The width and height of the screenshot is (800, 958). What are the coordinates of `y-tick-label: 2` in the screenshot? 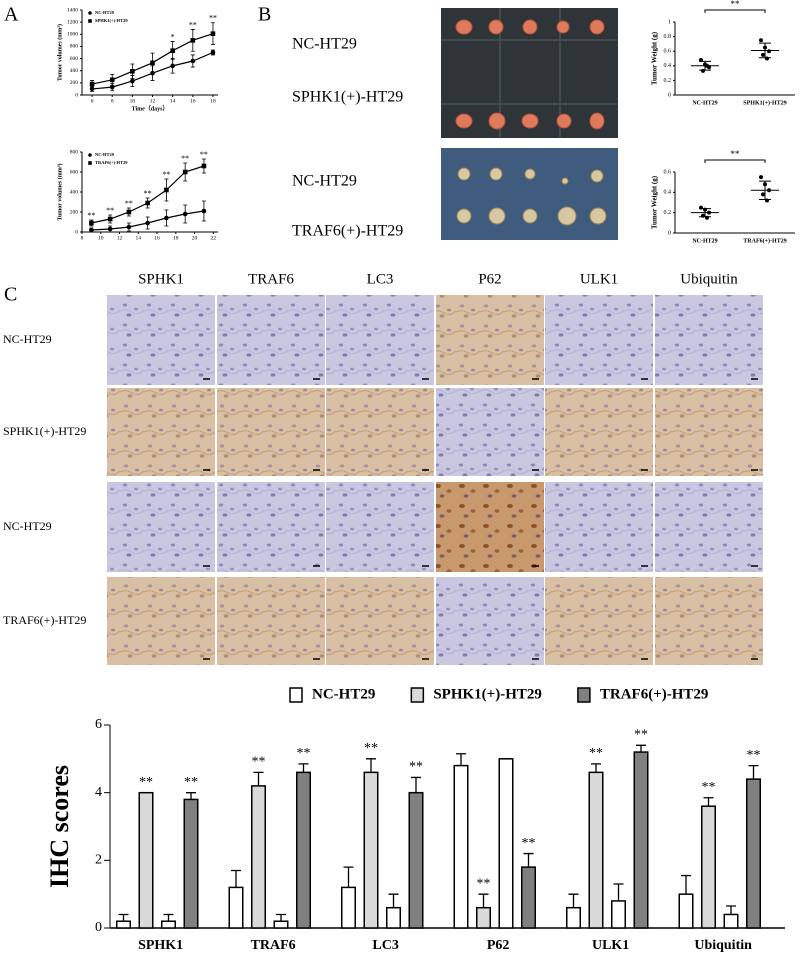 It's located at (98, 860).